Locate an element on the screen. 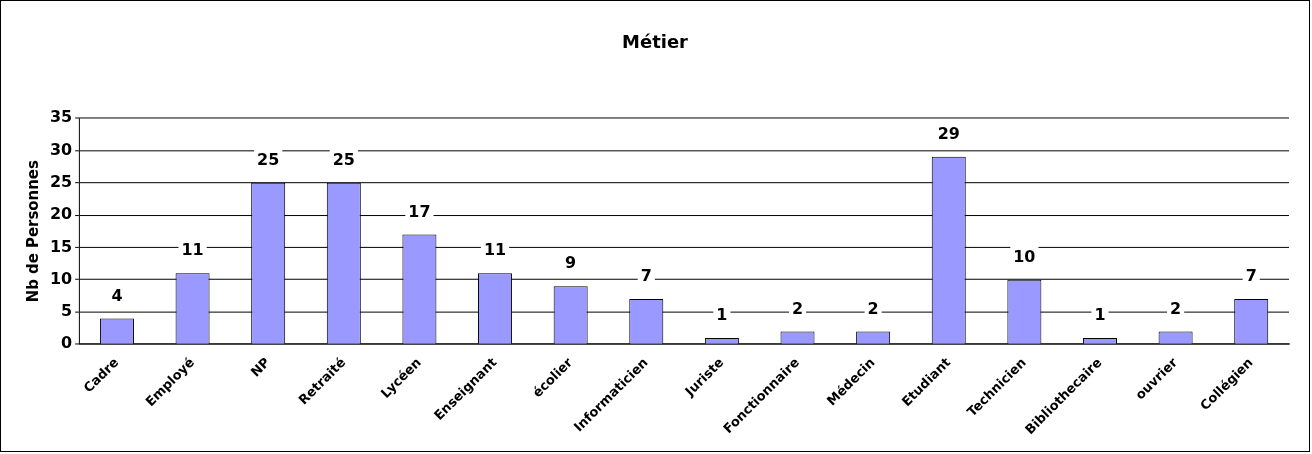 This screenshot has height=454, width=1312. data-label: 29 is located at coordinates (948, 134).